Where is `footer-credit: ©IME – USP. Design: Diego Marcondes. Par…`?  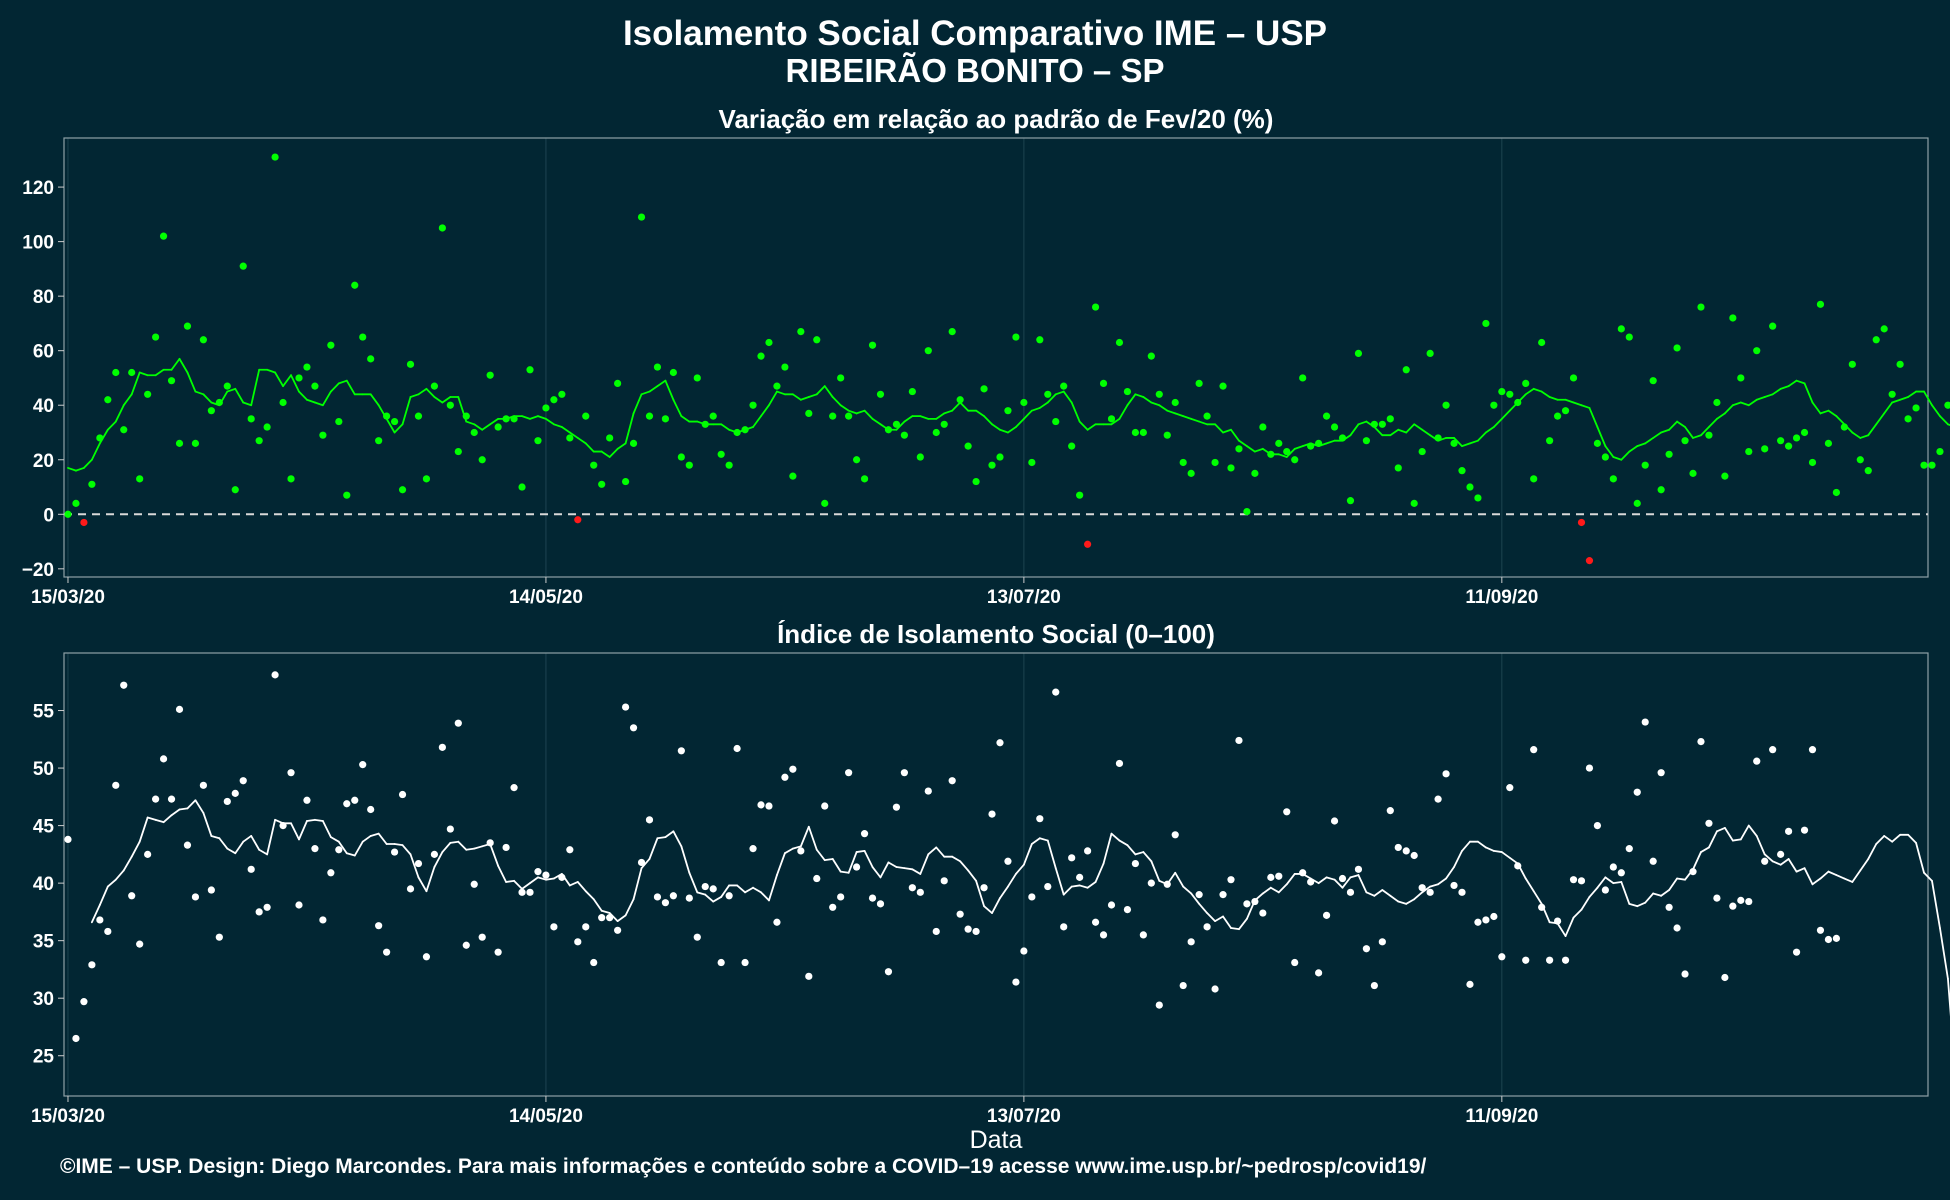
footer-credit: ©IME – USP. Design: Diego Marcondes. Par… is located at coordinates (743, 1166).